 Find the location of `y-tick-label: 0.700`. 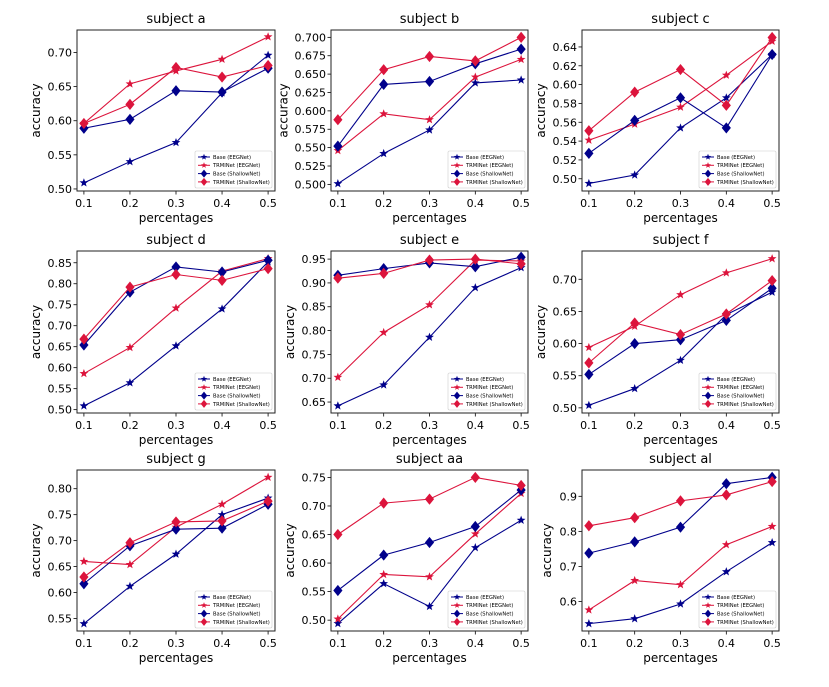

y-tick-label: 0.700 is located at coordinates (311, 37).